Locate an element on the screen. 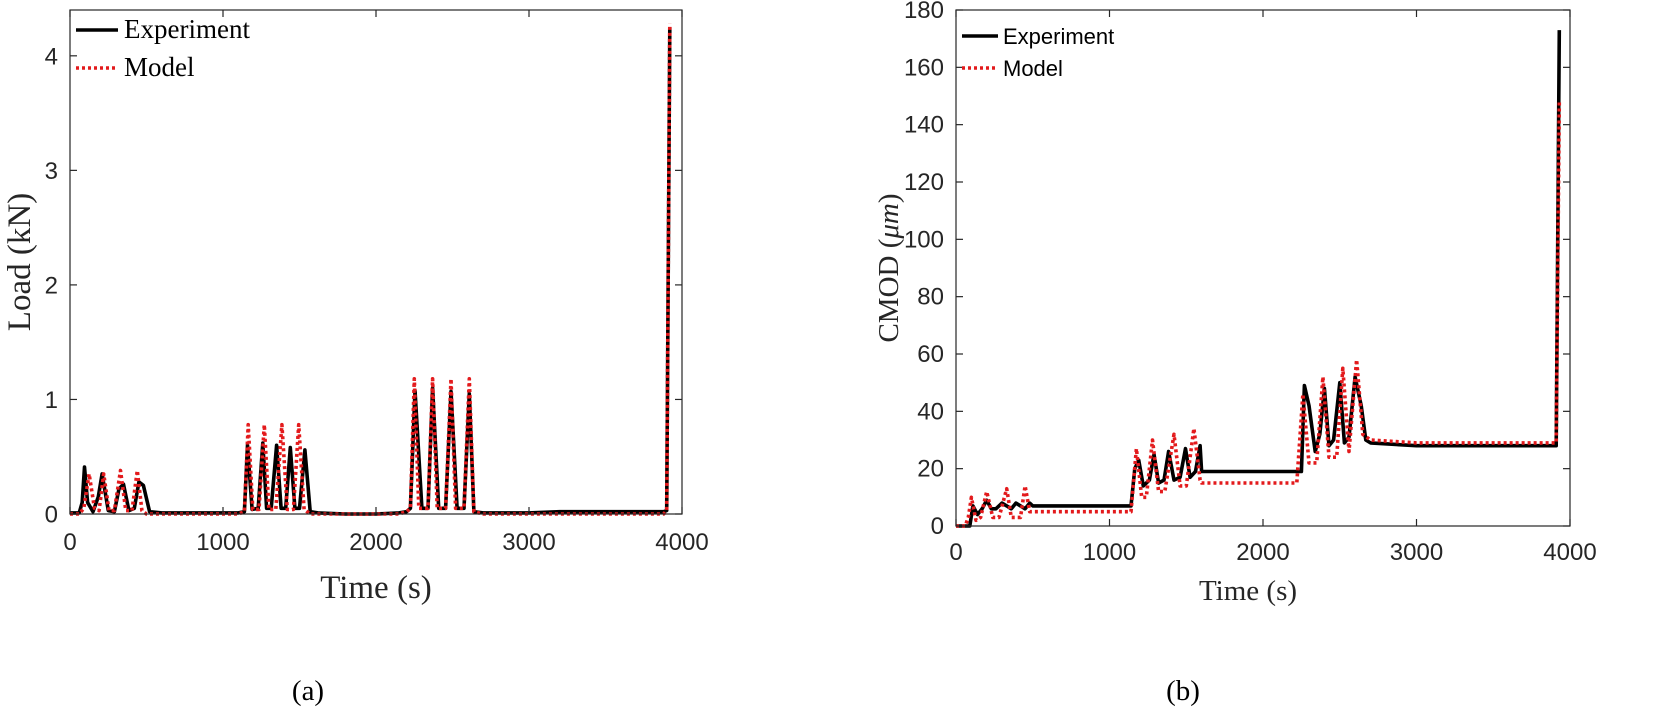 This screenshot has height=728, width=1664. chart-b-y-tick-label: 60 is located at coordinates (930, 354).